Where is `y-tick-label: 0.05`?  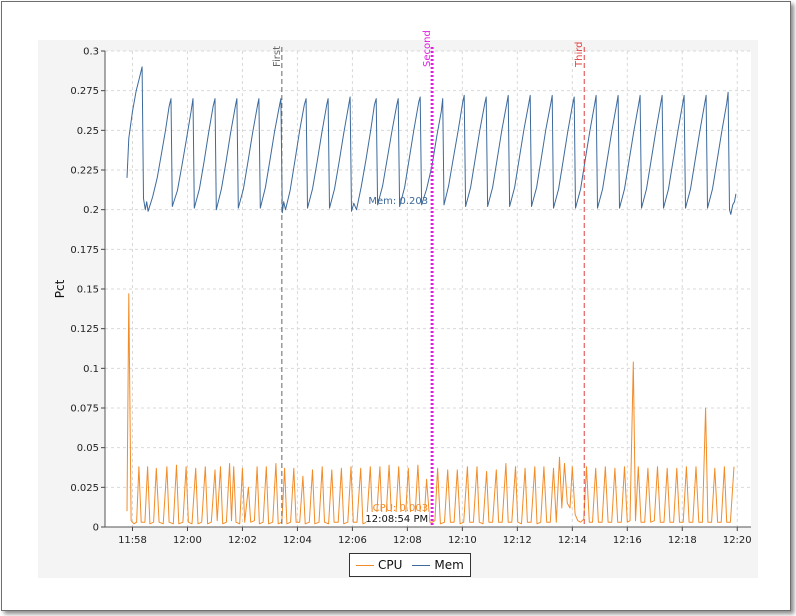
y-tick-label: 0.05 is located at coordinates (88, 448).